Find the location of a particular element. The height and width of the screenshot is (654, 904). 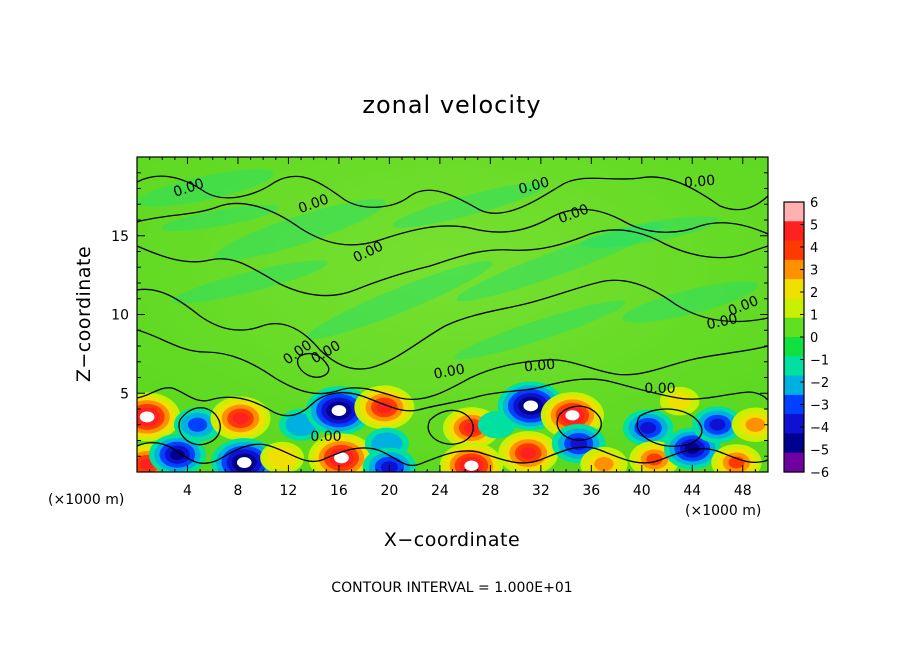

colorbar-label: −5 is located at coordinates (819, 451).